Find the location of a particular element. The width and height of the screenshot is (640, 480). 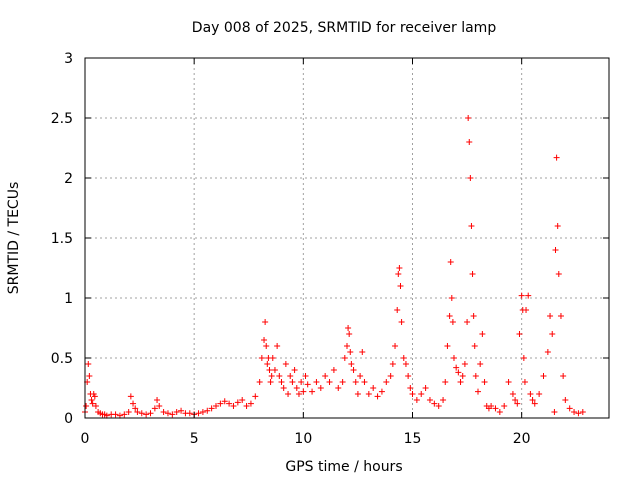

y-tick-label: 2 is located at coordinates (68, 179).